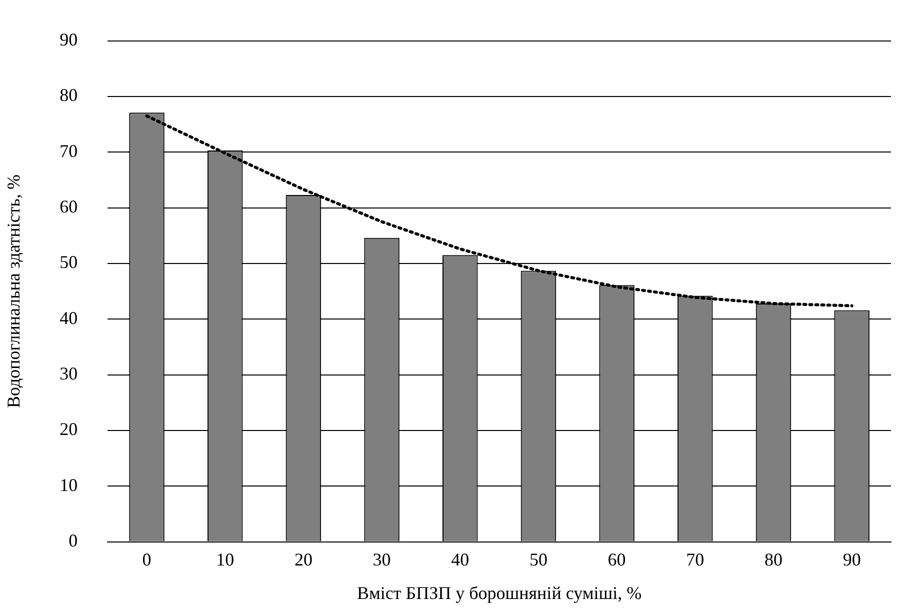 This screenshot has height=609, width=911. I want to click on y-tick-label: 60, so click(69, 206).